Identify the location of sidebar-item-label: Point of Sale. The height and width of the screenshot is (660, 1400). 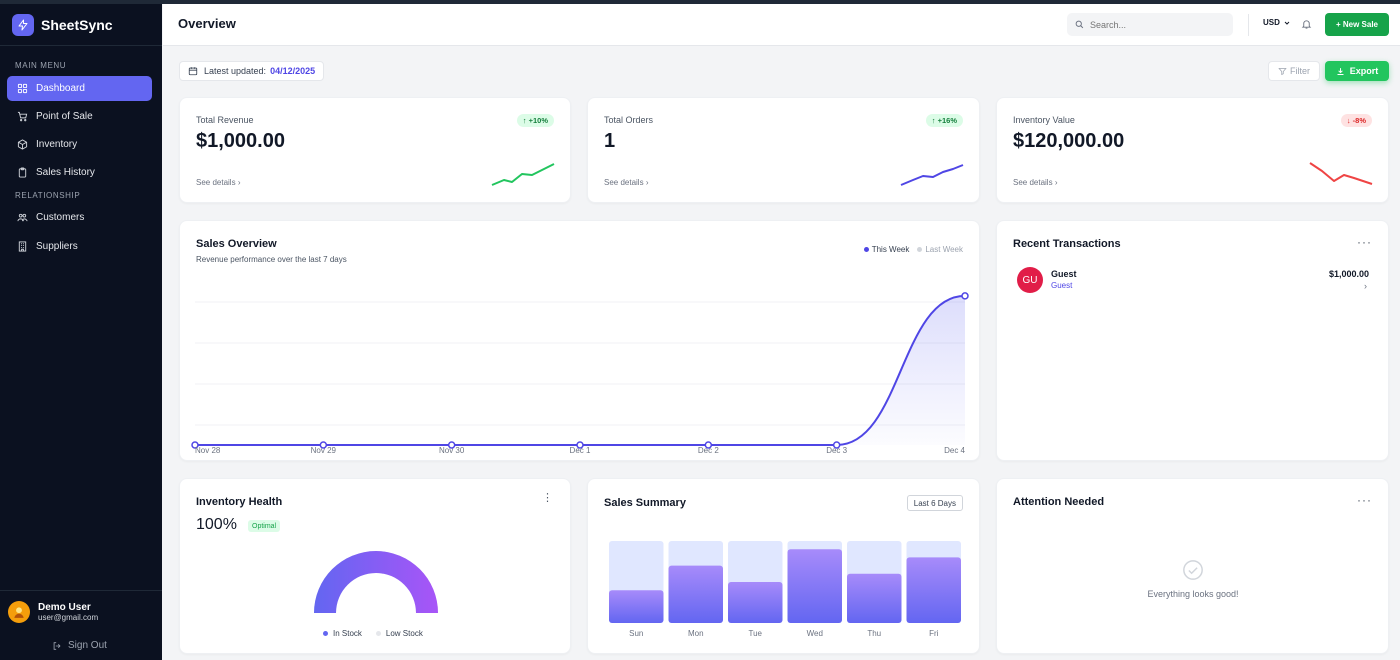
(64, 116).